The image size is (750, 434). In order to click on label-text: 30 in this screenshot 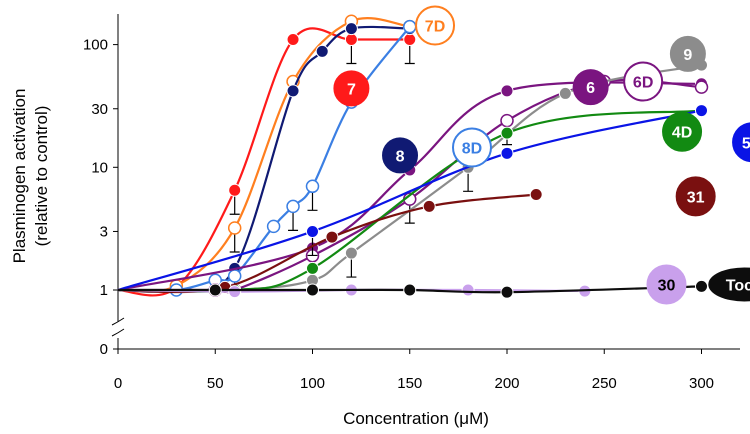, I will do `click(667, 285)`.